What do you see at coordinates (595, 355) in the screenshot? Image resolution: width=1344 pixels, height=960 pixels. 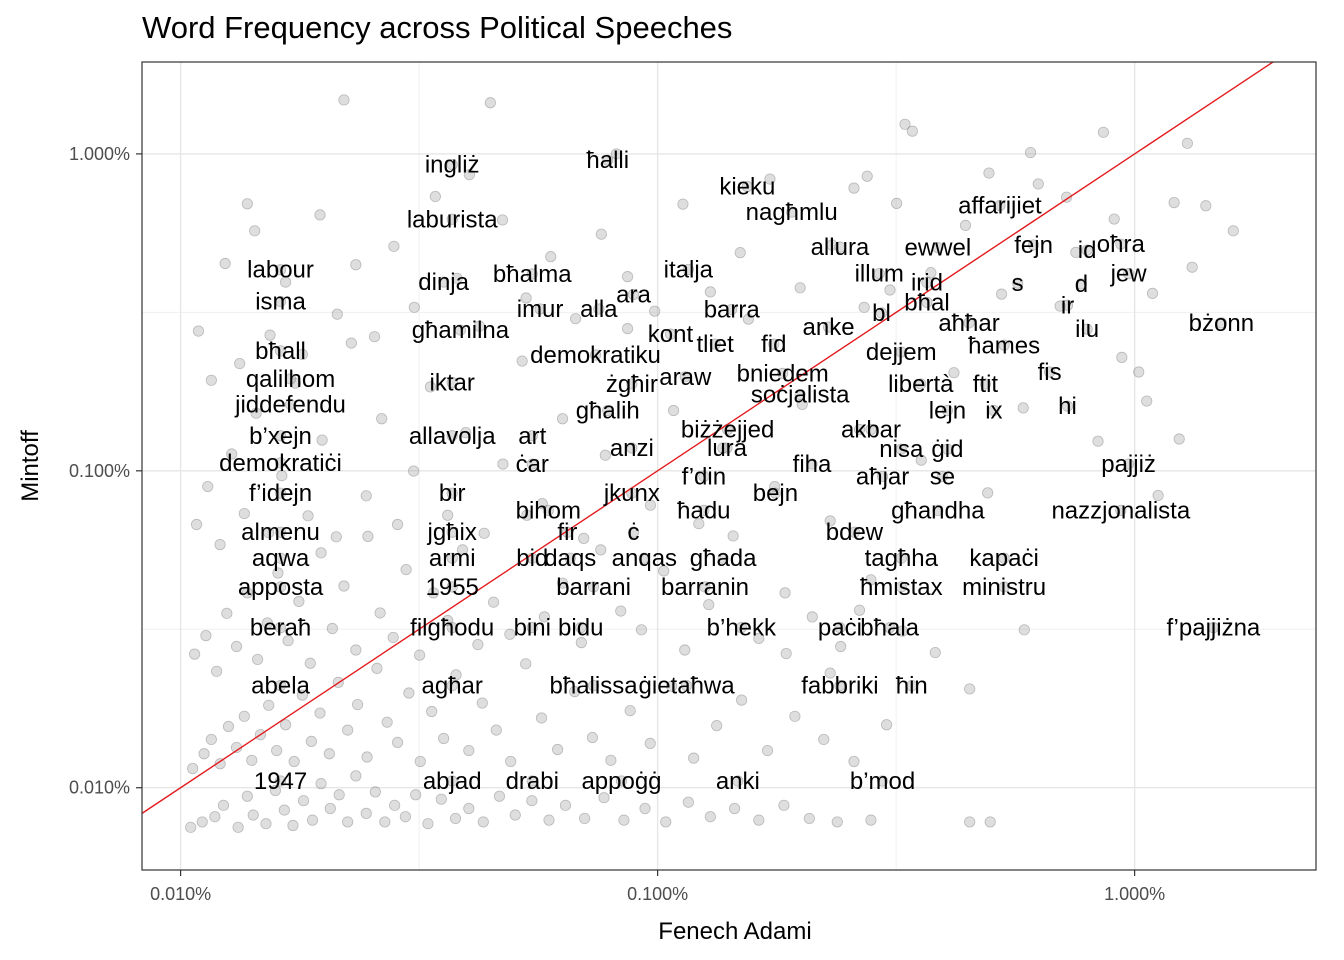 I see `word-label: demokratiku` at bounding box center [595, 355].